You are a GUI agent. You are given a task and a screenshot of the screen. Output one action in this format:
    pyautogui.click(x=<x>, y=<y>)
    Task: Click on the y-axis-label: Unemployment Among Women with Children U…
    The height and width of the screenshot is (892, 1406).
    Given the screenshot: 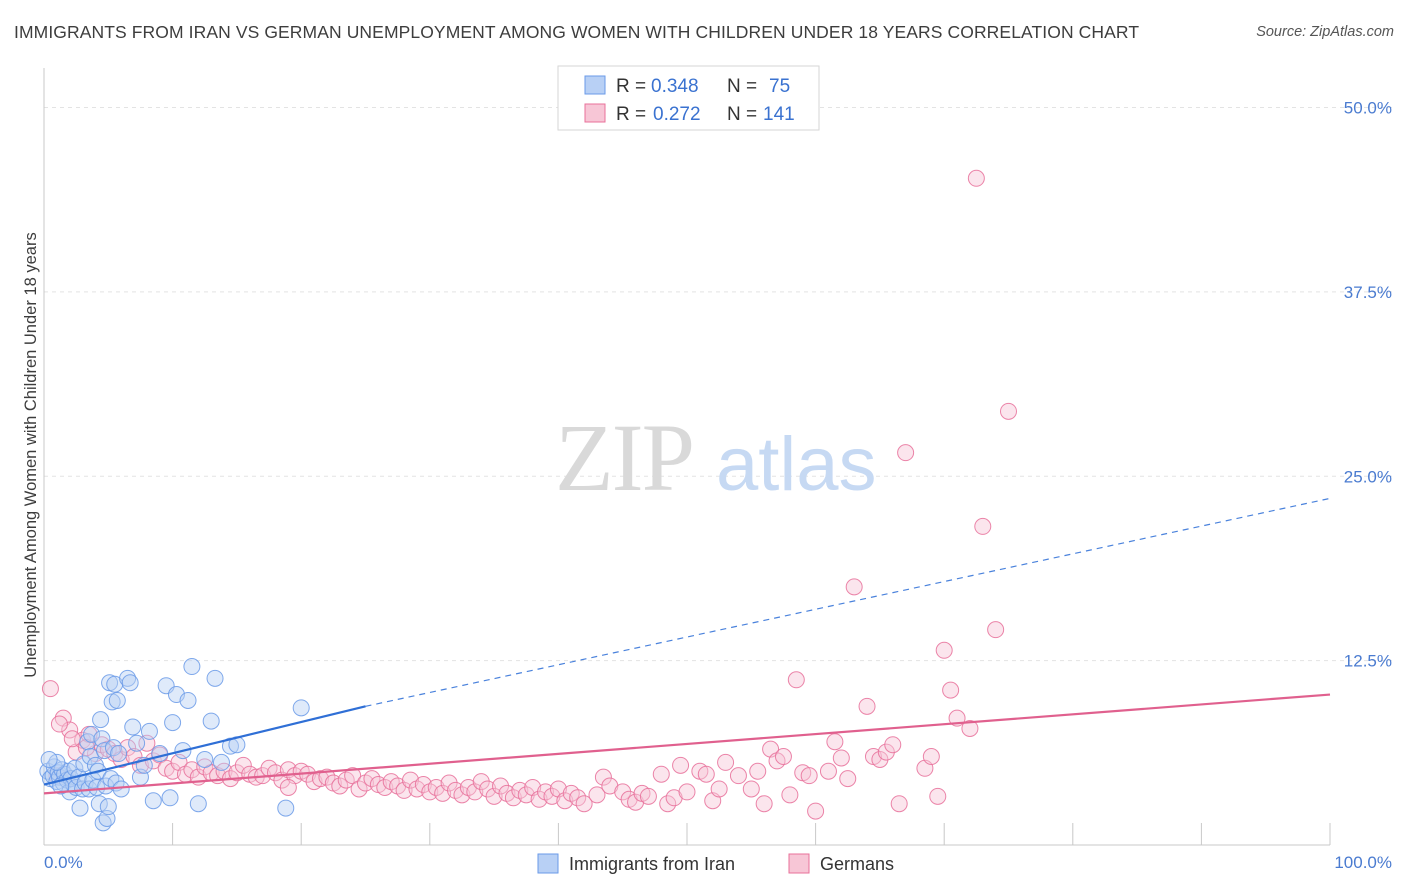 What is the action you would take?
    pyautogui.click(x=31, y=454)
    